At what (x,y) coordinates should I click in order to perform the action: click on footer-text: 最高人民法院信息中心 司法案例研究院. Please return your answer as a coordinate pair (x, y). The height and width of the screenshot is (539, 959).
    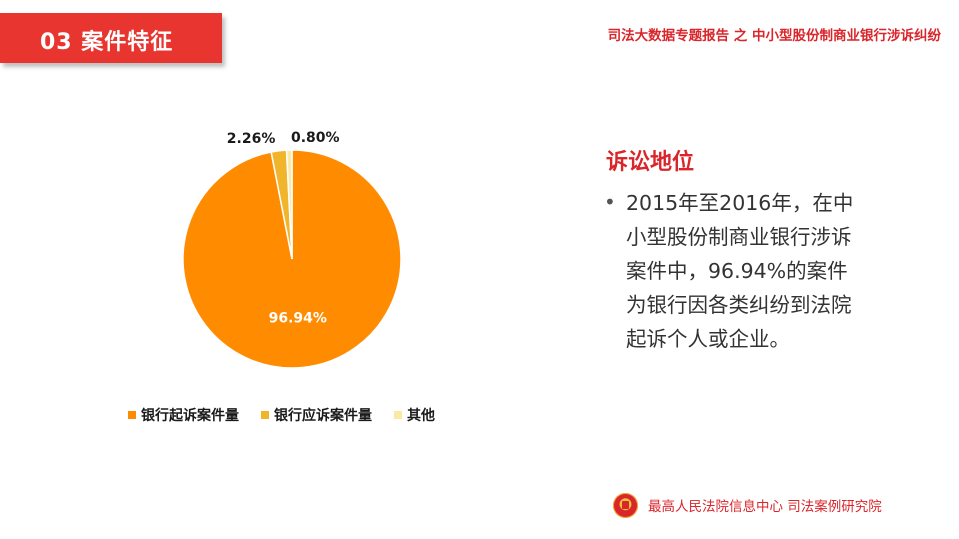
    Looking at the image, I should click on (765, 507).